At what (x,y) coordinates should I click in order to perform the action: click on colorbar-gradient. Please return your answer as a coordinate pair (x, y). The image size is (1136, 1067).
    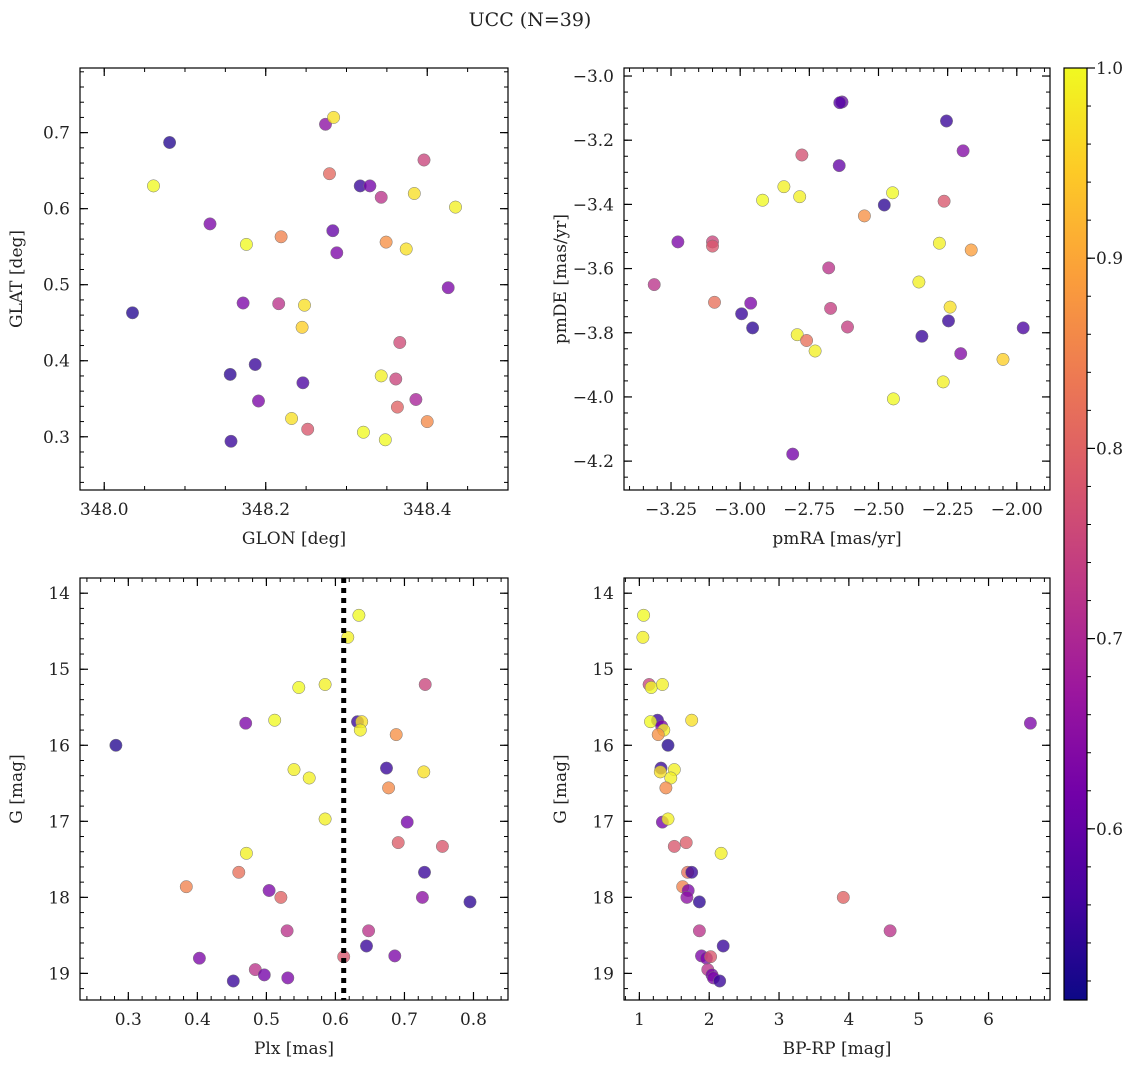
    Looking at the image, I should click on (1075, 534).